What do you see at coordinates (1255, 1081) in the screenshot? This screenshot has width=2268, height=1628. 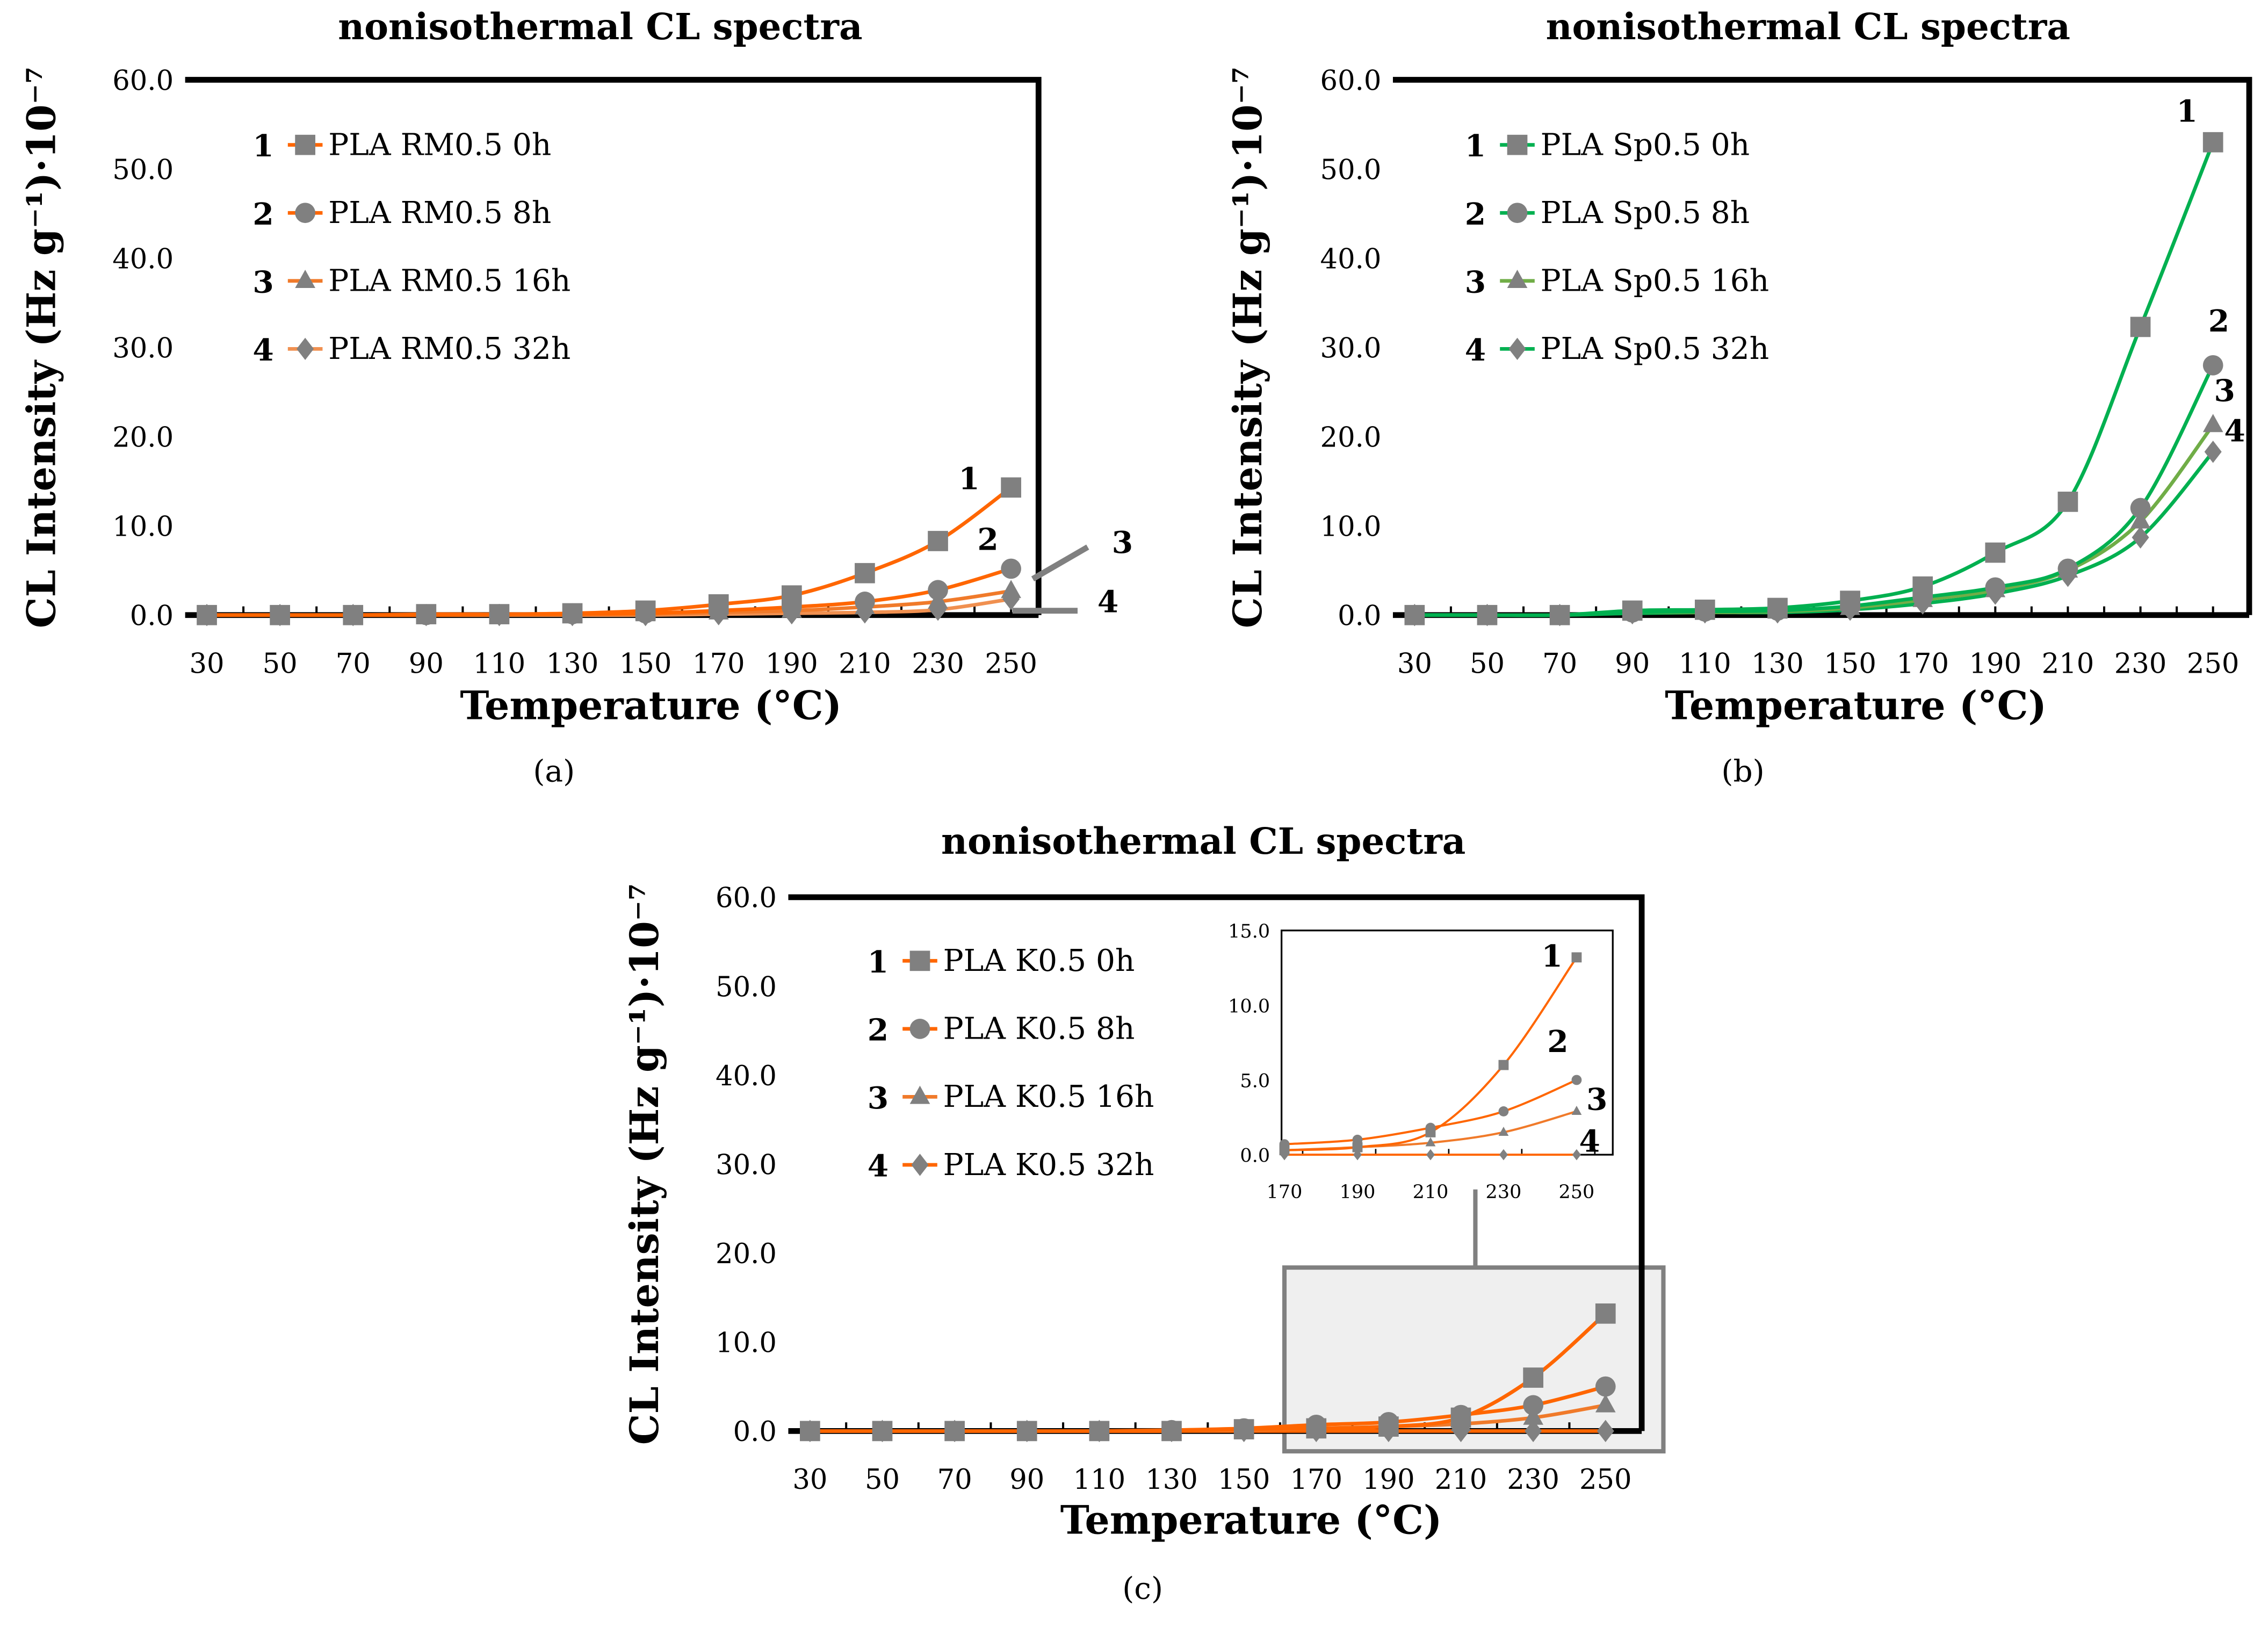 I see `inset-y-tick-label: 5.0` at bounding box center [1255, 1081].